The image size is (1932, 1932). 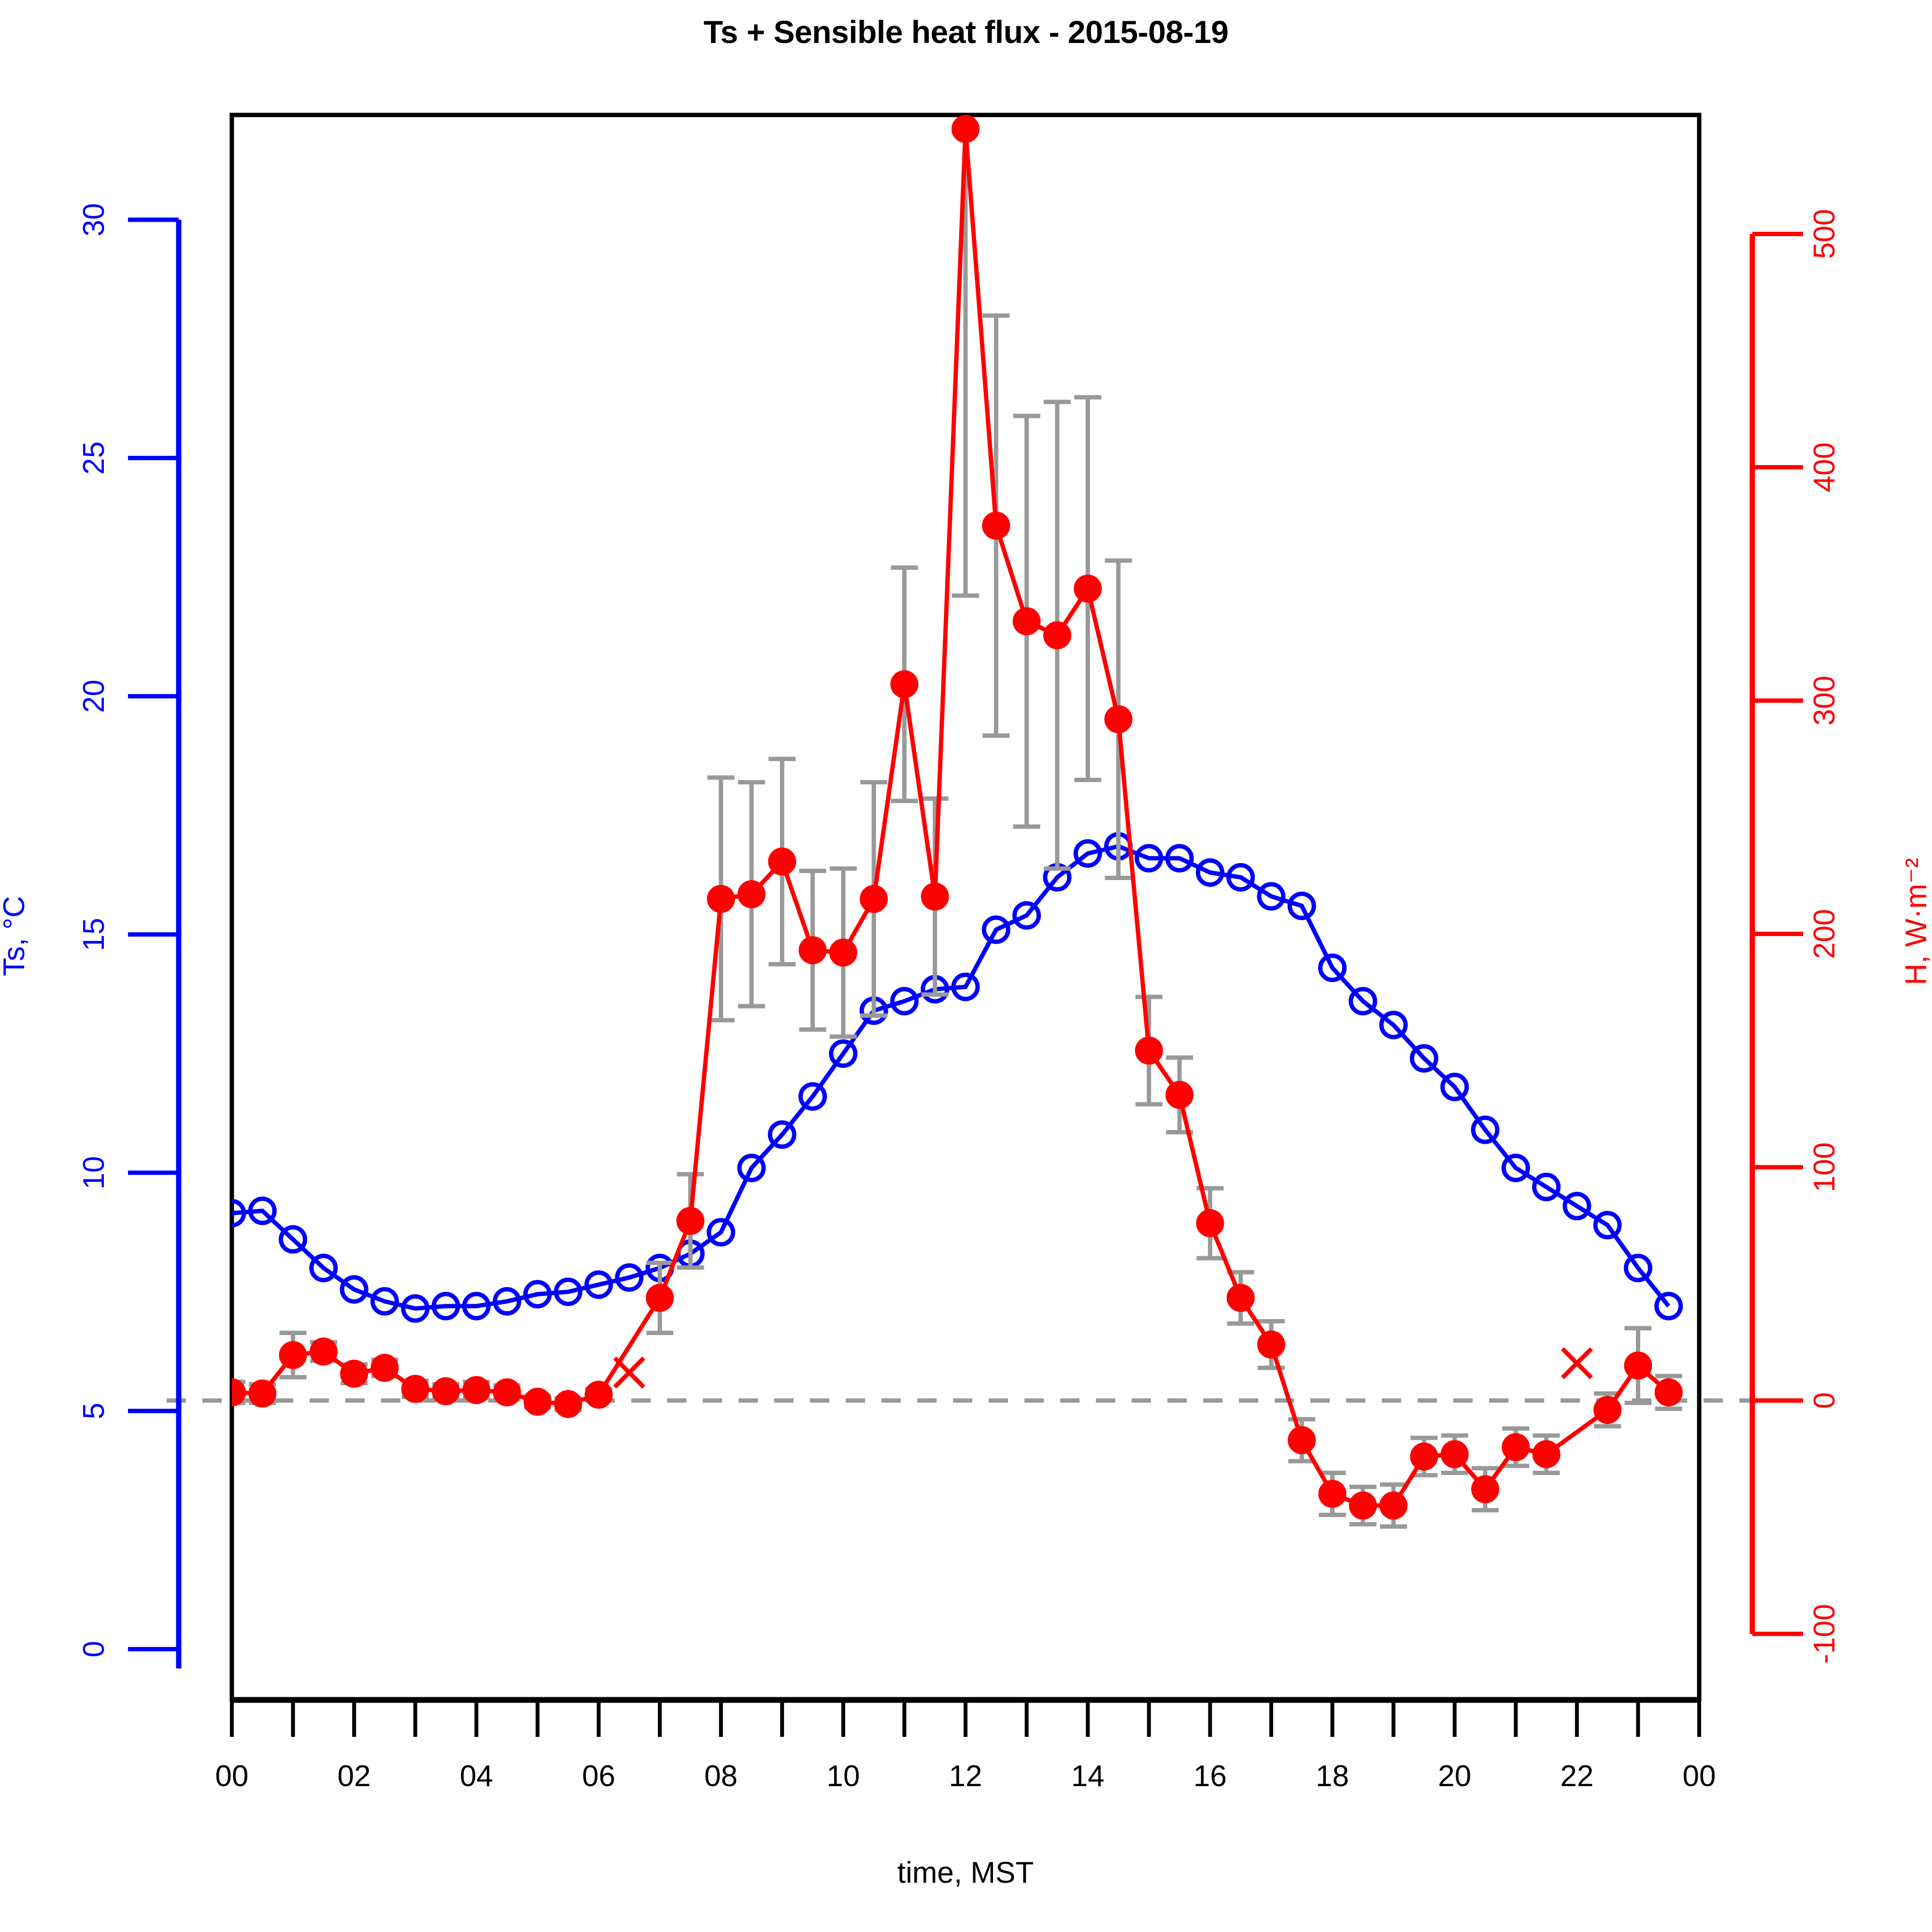 I want to click on sunrise-x-marker, so click(x=629, y=1372).